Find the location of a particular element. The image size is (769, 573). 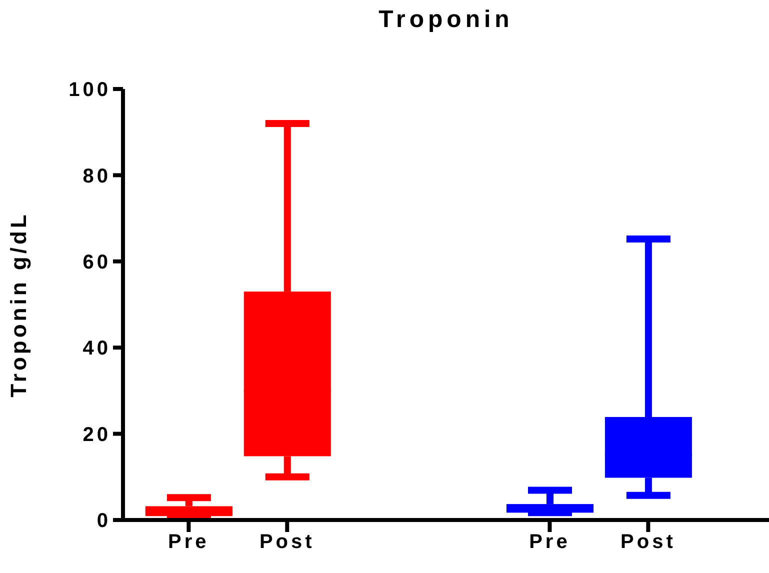

y-tick-label: 80 is located at coordinates (96, 176).